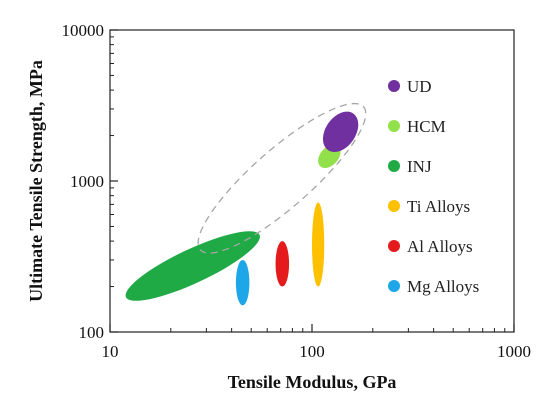  I want to click on y-tick-label: 100, so click(92, 332).